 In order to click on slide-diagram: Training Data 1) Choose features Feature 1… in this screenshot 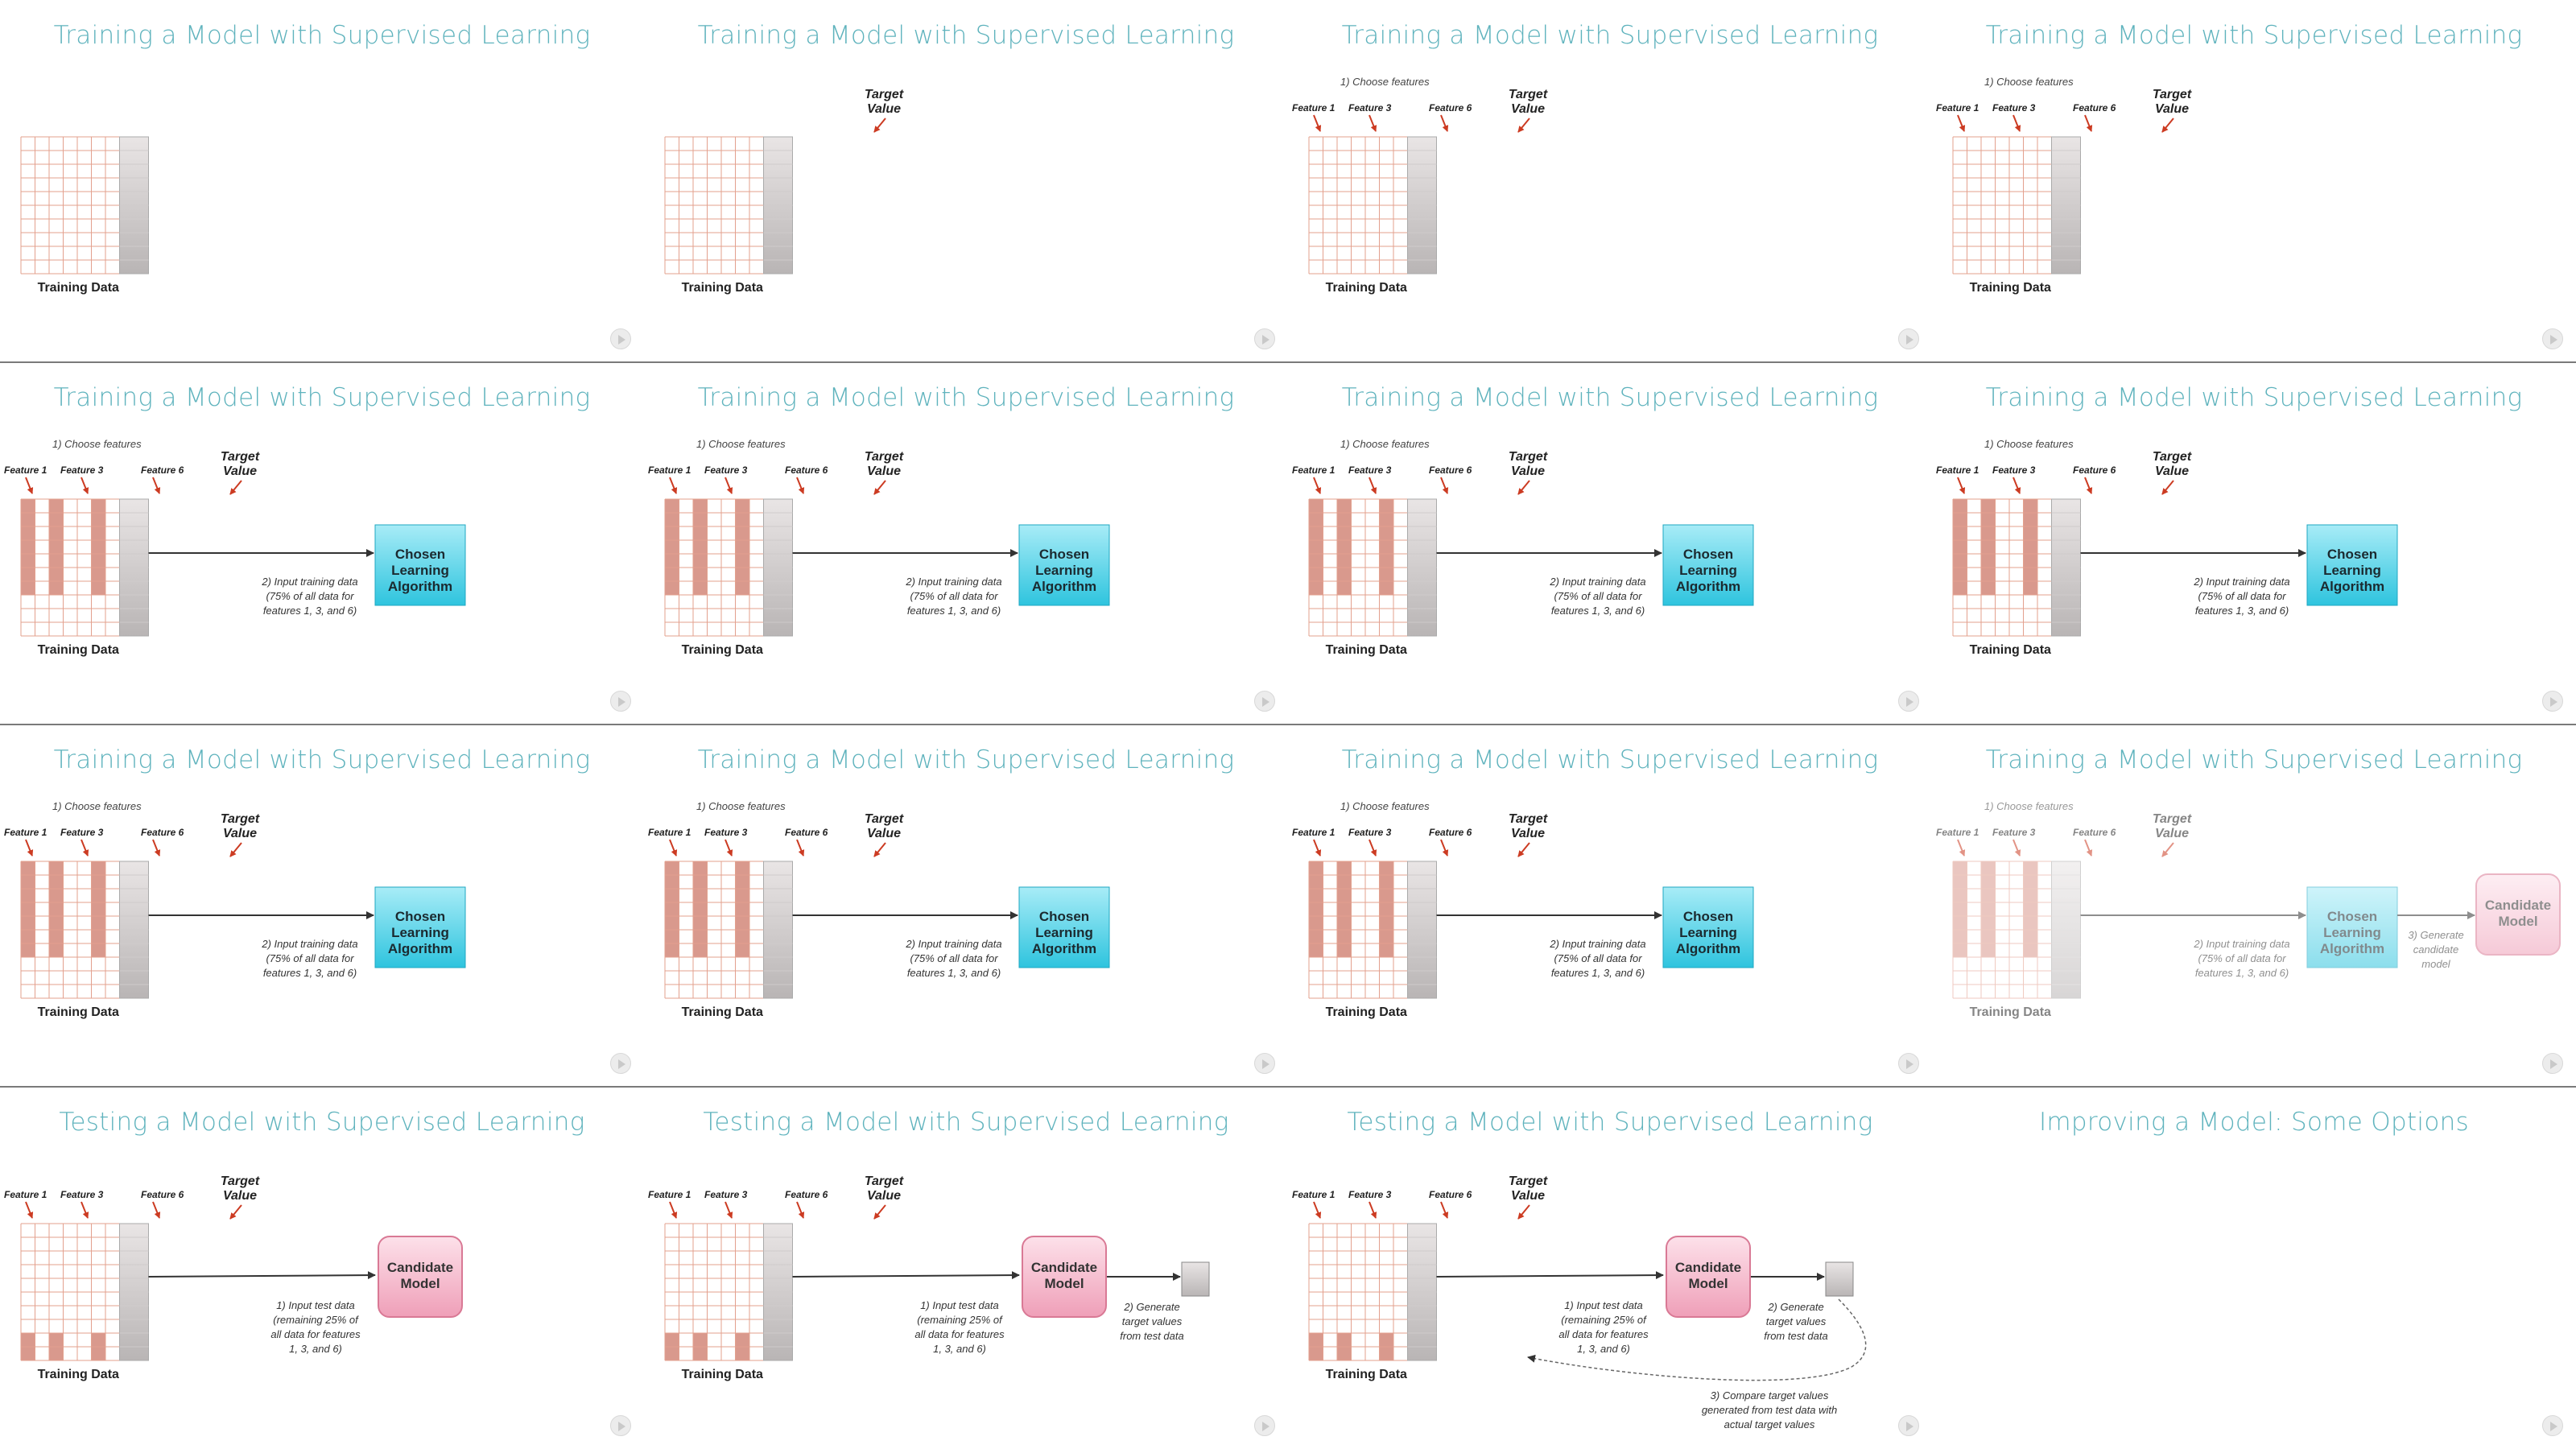, I will do `click(1523, 909)`.